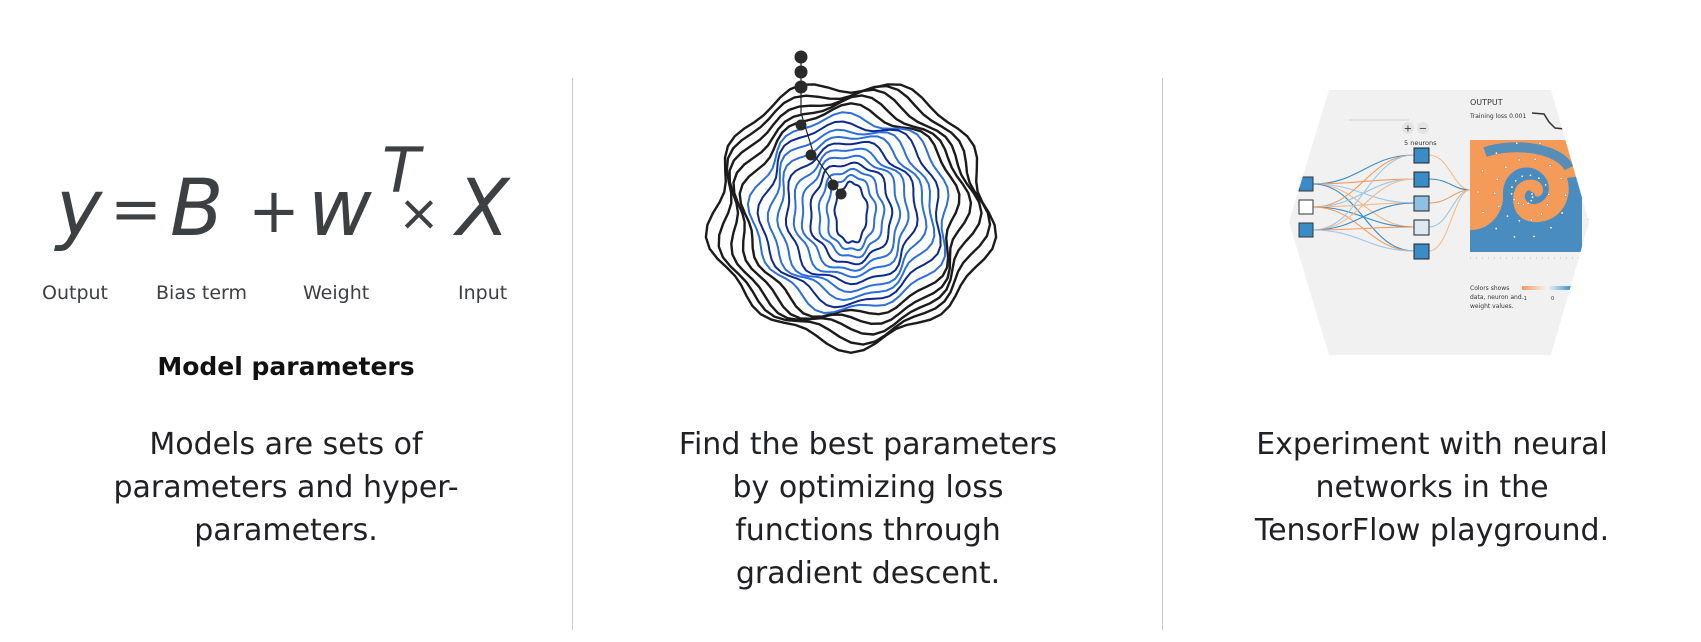  Describe the element at coordinates (820, 125) in the screenshot. I see `descent-path` at that location.